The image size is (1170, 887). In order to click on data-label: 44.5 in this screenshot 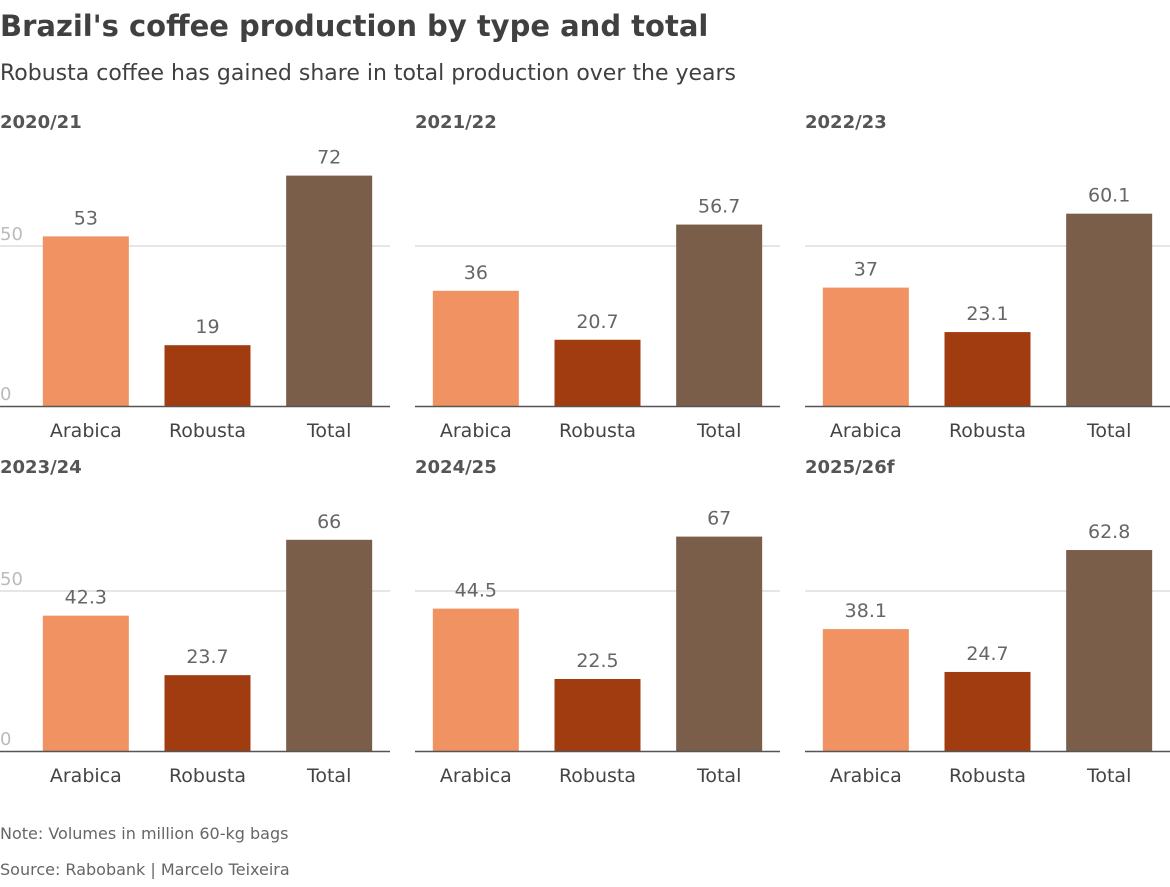, I will do `click(476, 591)`.